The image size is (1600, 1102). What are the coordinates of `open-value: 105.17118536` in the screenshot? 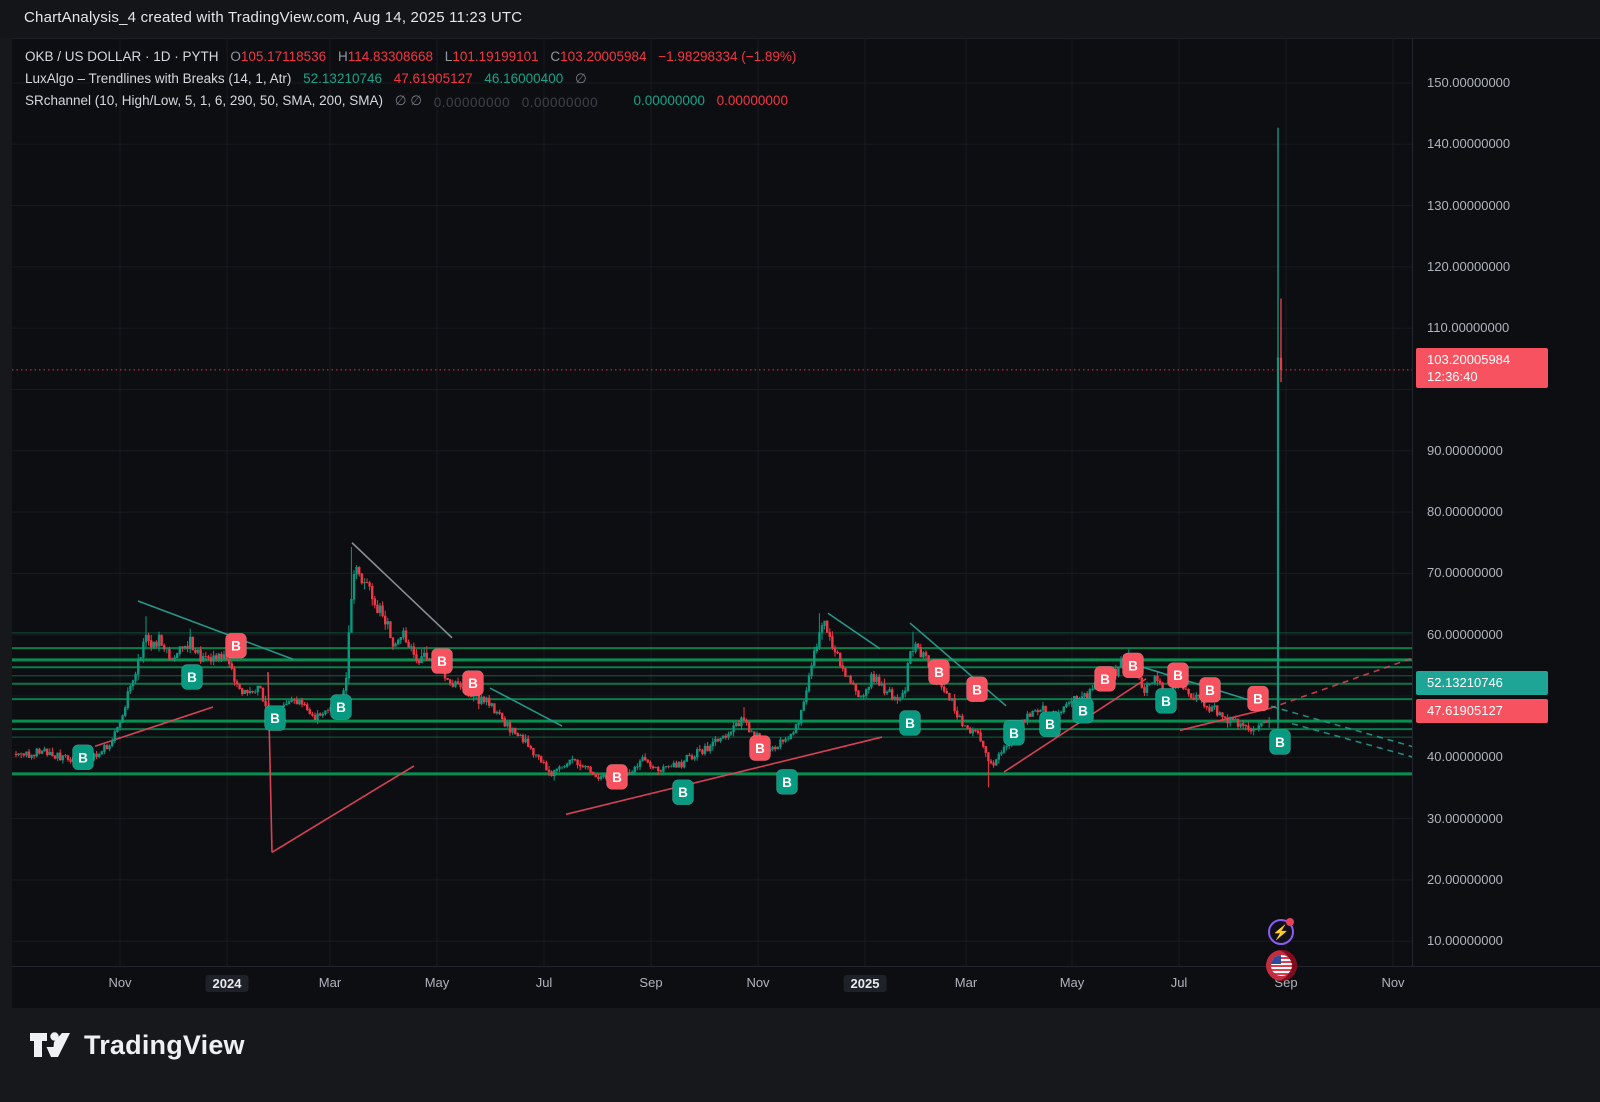 It's located at (283, 56).